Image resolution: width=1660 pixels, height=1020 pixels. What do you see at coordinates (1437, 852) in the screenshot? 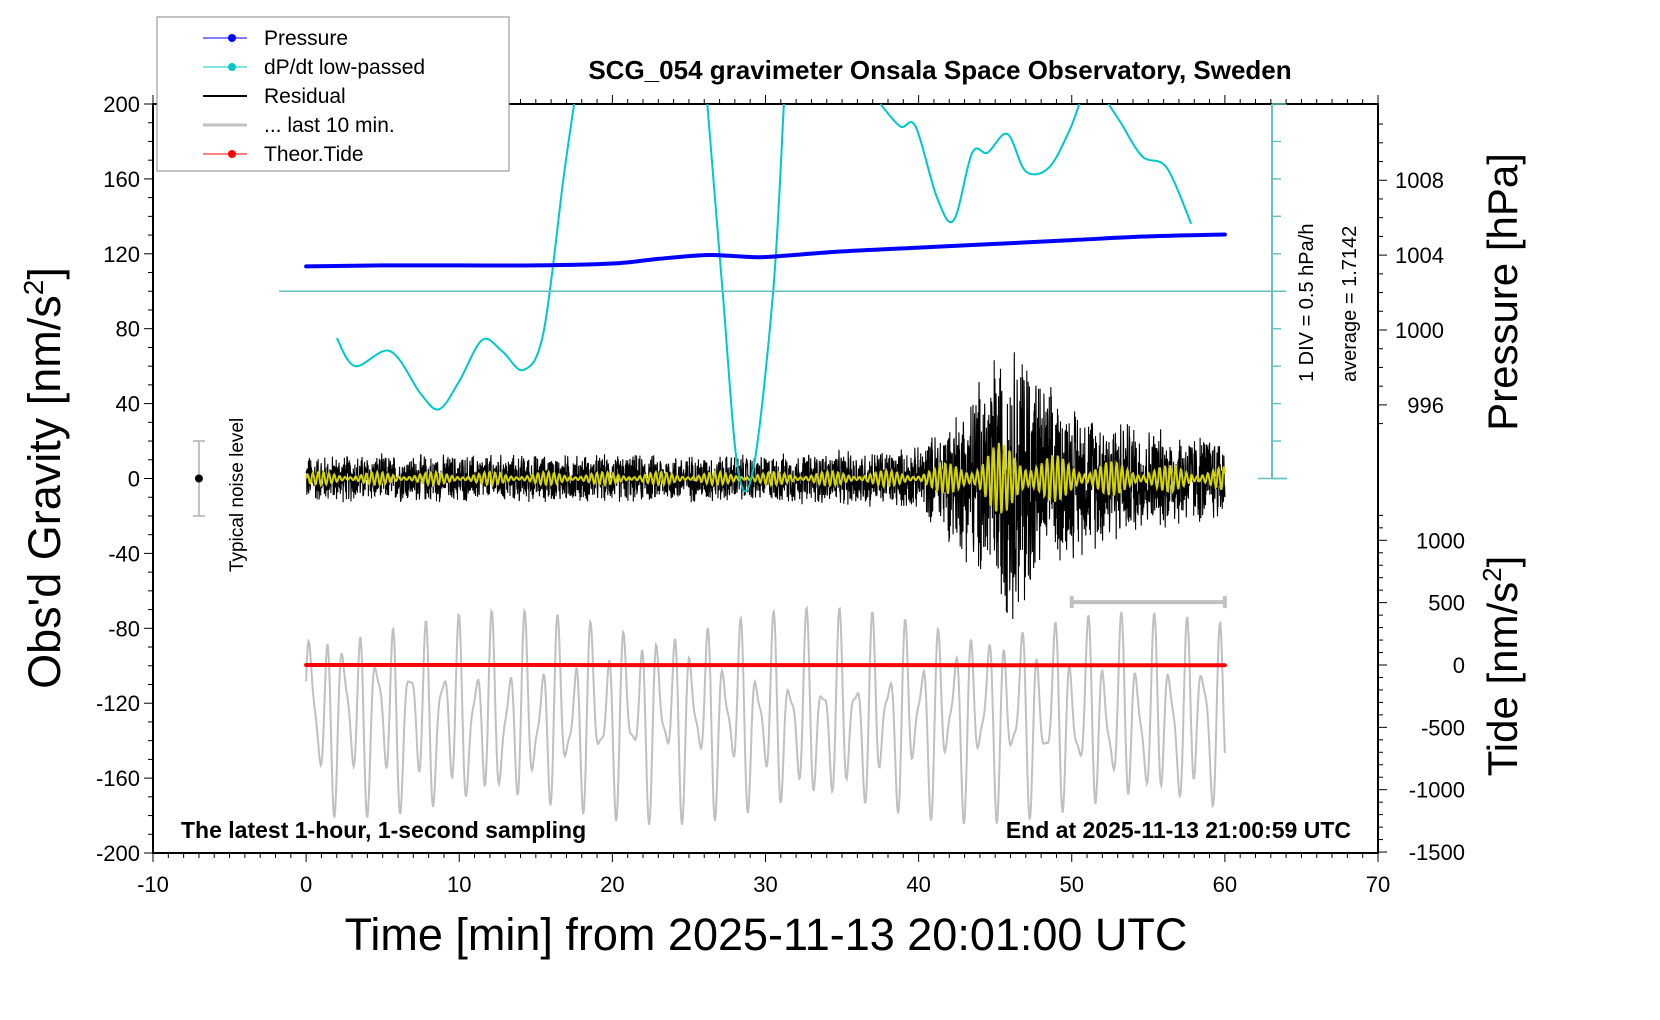
I see `y-tide-tick-label: -1500` at bounding box center [1437, 852].